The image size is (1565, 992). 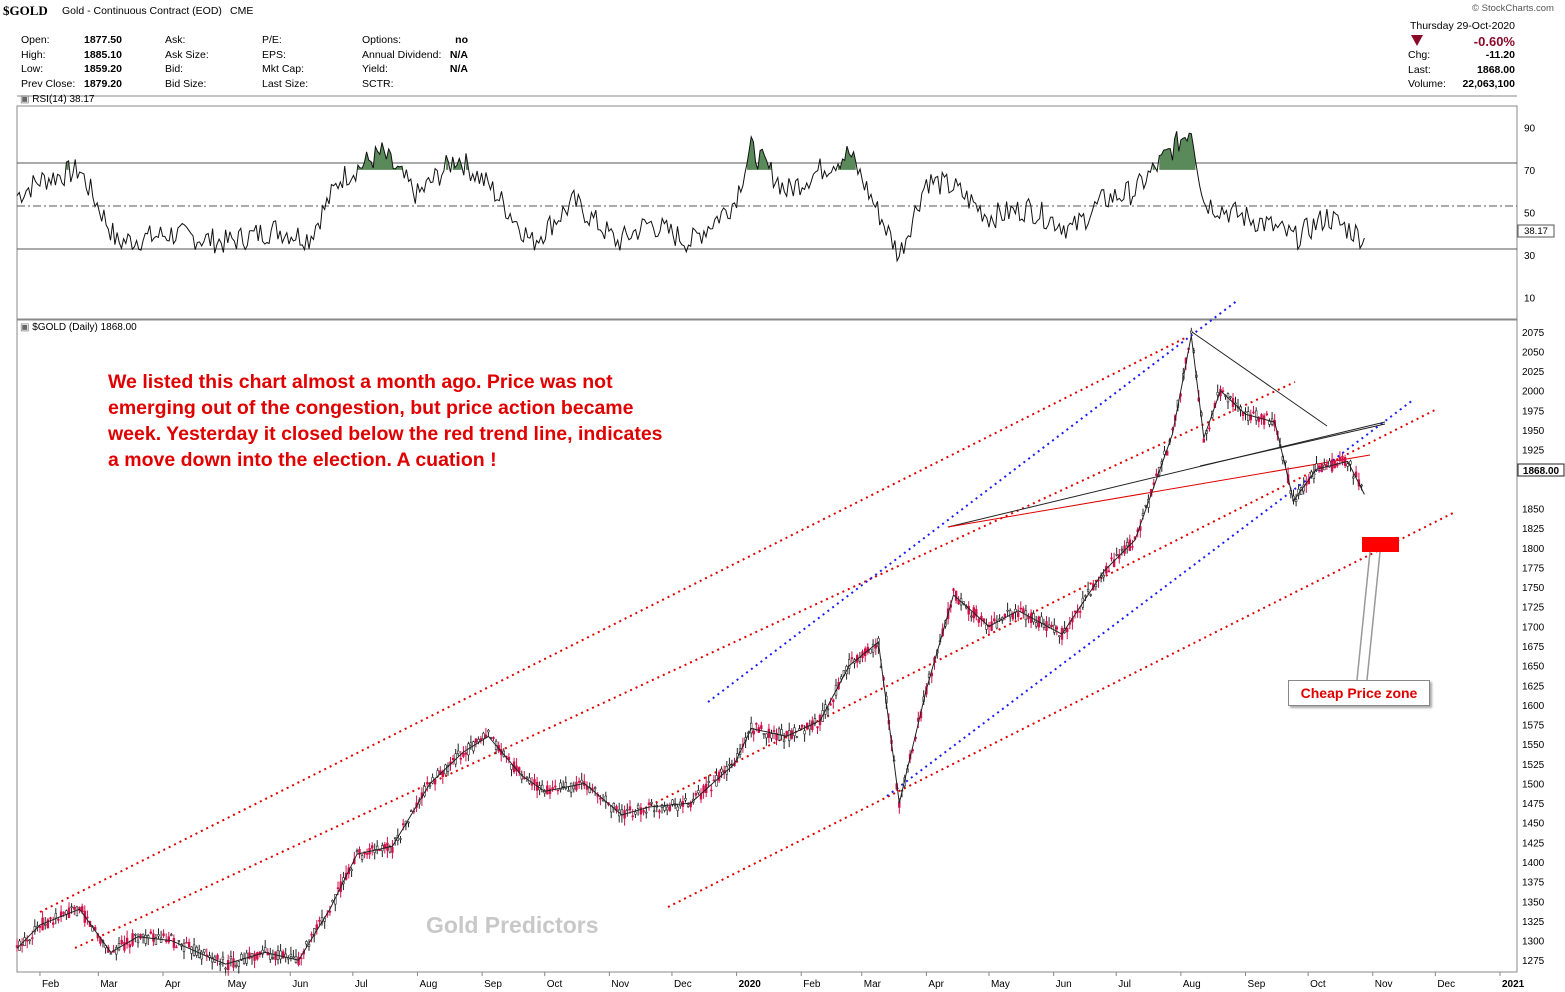 What do you see at coordinates (109, 984) in the screenshot?
I see `x-tick-label: Mar` at bounding box center [109, 984].